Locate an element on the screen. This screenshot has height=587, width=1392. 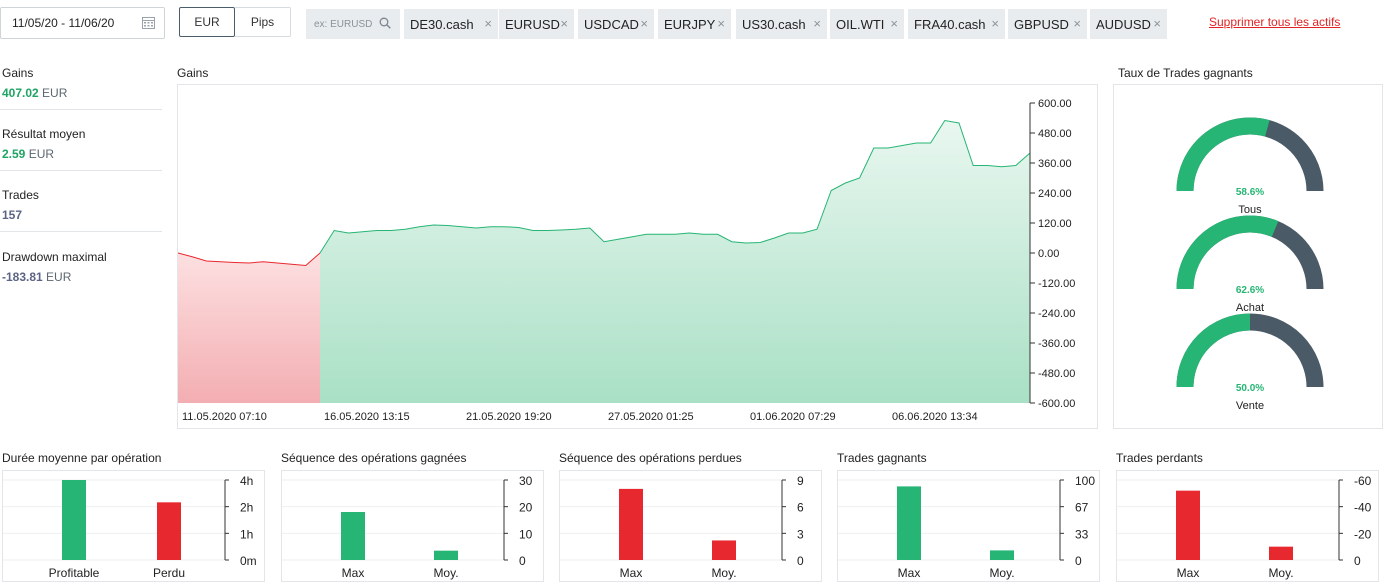
y-tick-label: 120.00 is located at coordinates (1055, 224).